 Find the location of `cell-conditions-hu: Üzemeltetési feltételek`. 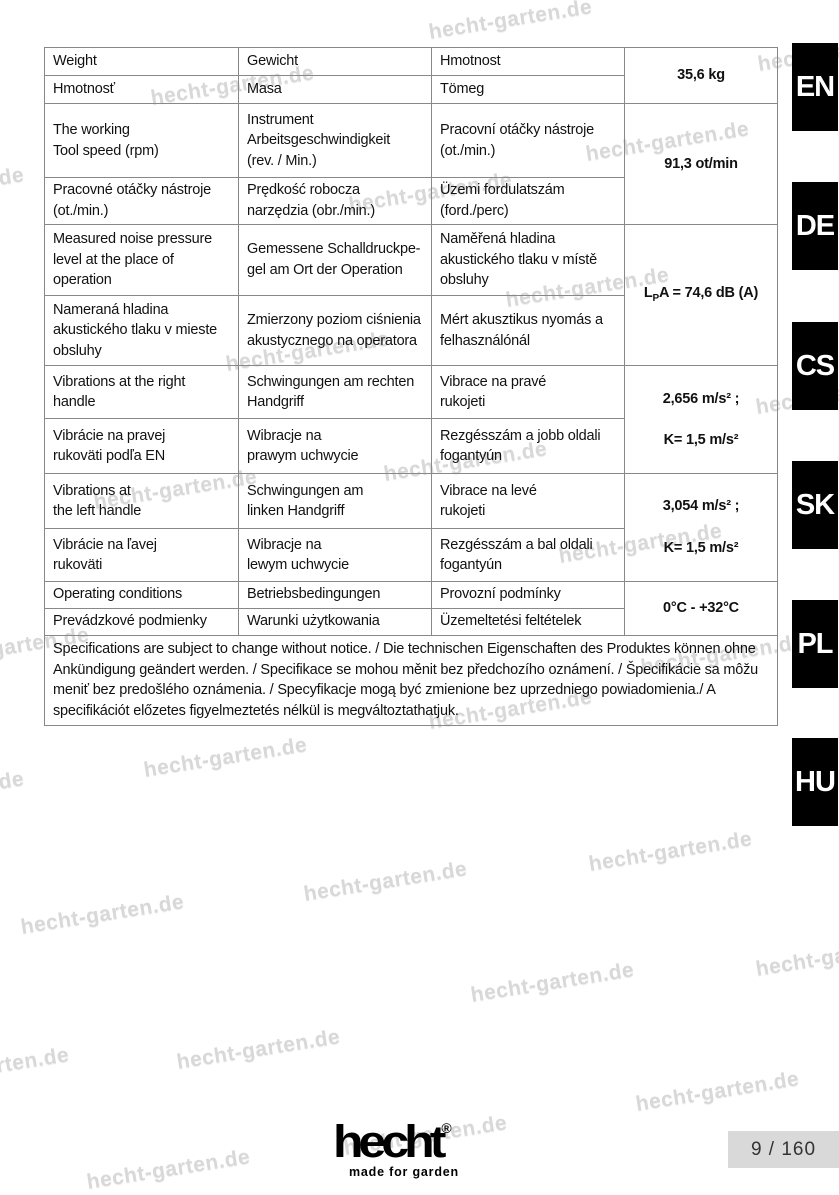

cell-conditions-hu: Üzemeltetési feltételek is located at coordinates (528, 621).